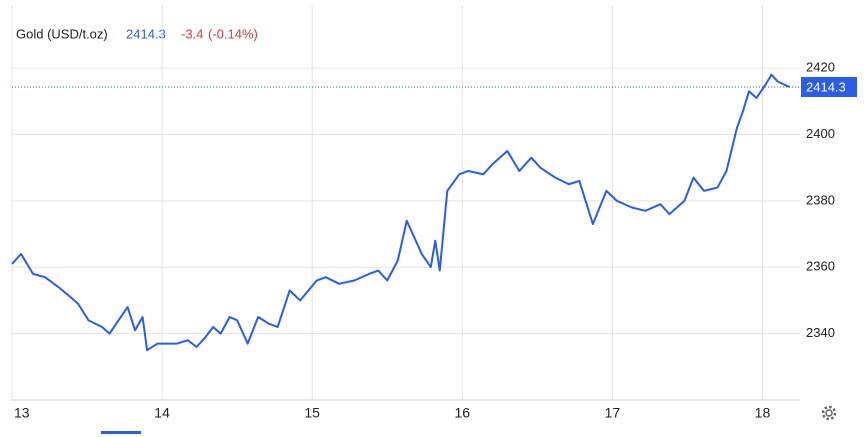  What do you see at coordinates (162, 413) in the screenshot?
I see `x-tick-label: 14` at bounding box center [162, 413].